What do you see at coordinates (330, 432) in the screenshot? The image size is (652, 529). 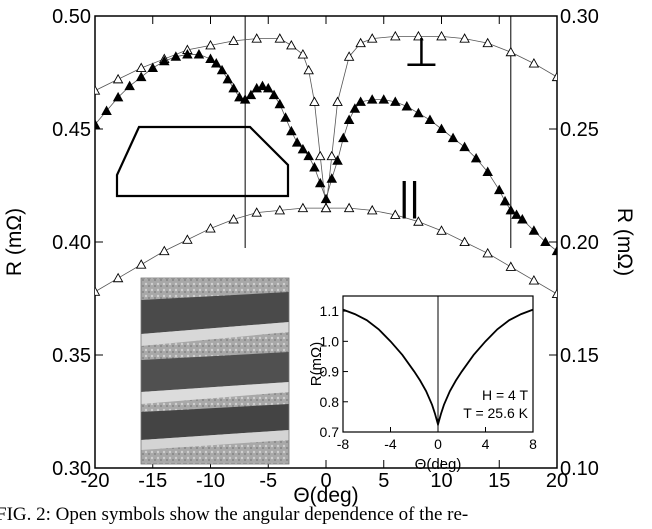 I see `inset-y-tick-label: 0.7` at bounding box center [330, 432].